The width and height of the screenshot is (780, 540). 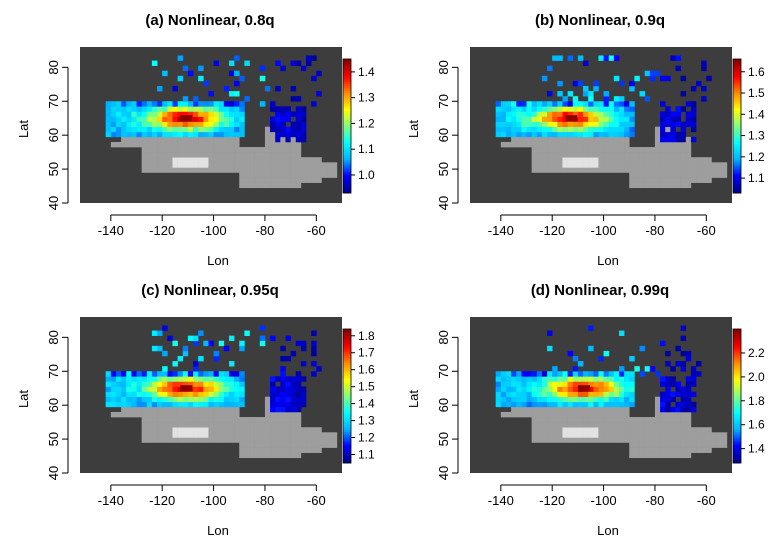 What do you see at coordinates (366, 370) in the screenshot?
I see `colorbar-tick-label: 1.6` at bounding box center [366, 370].